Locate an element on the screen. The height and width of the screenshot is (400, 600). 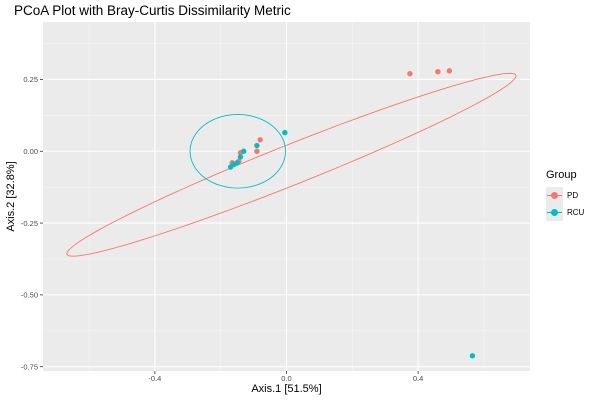
x-tick-labels: -0.4 0.0 0.4 is located at coordinates (285, 378).